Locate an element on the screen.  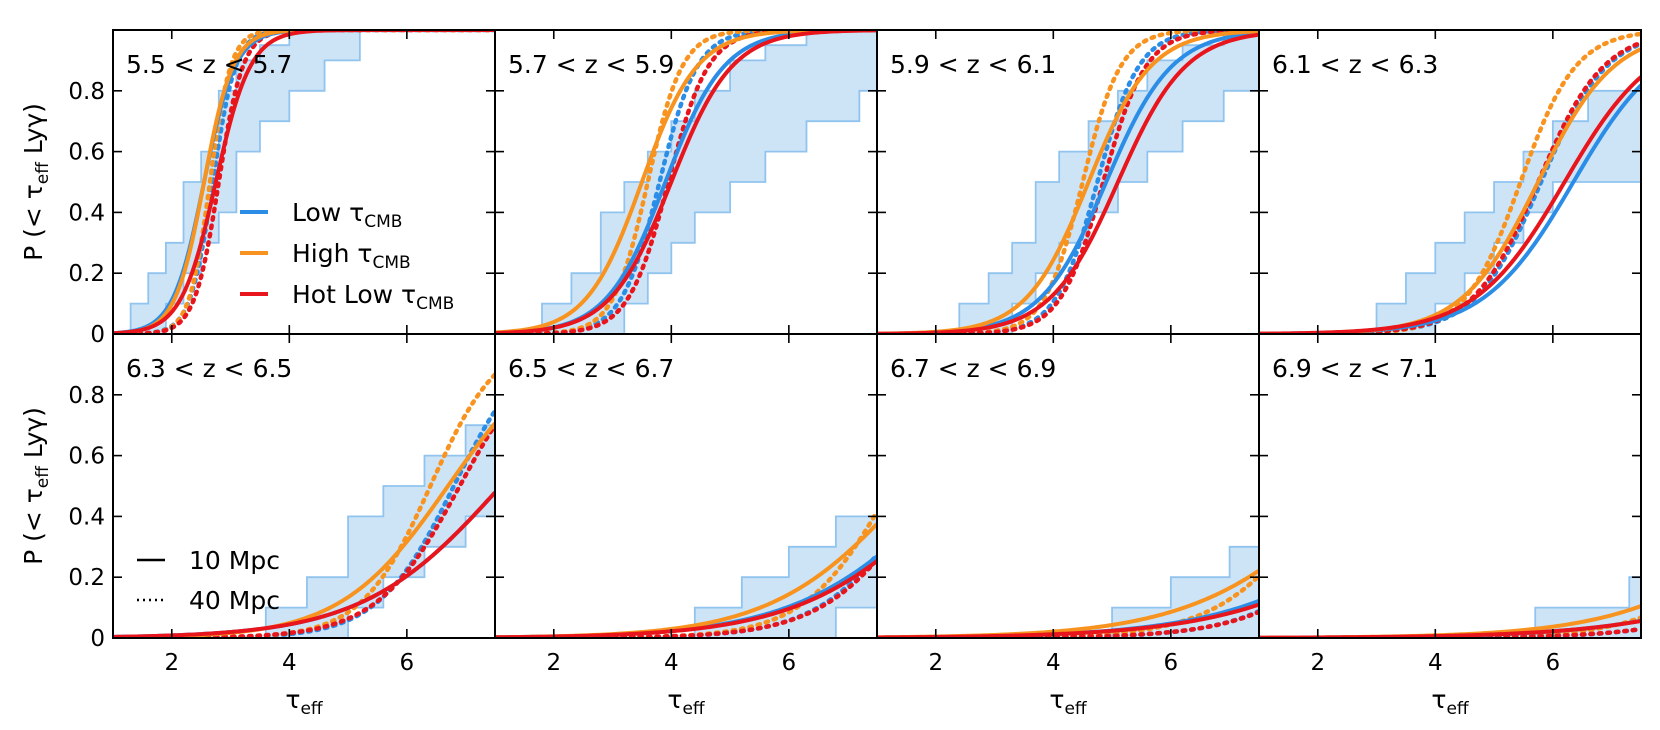
panel-3: 5.9 < z < 6.1 is located at coordinates (1068, 182).